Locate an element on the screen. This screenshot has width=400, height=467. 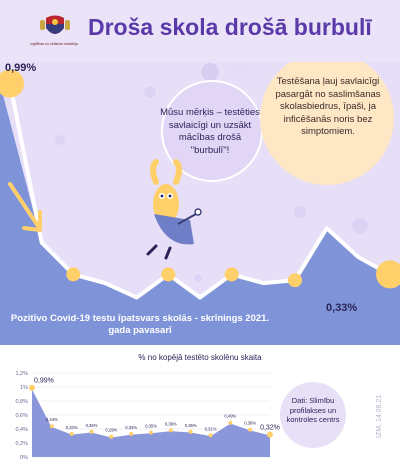
mascot-character-icon is located at coordinates (174, 209).